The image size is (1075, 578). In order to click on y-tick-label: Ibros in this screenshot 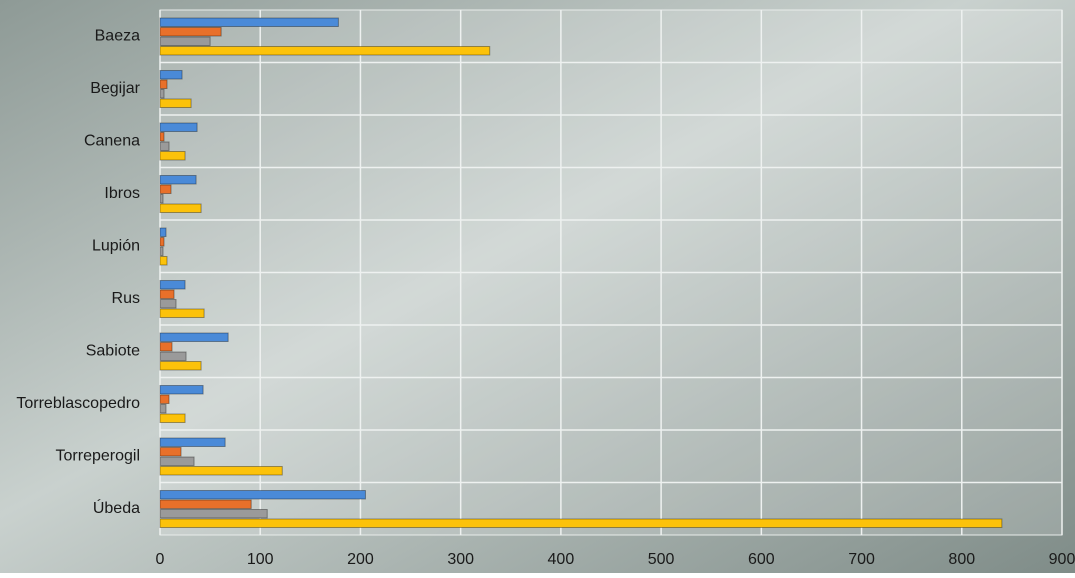, I will do `click(122, 193)`.